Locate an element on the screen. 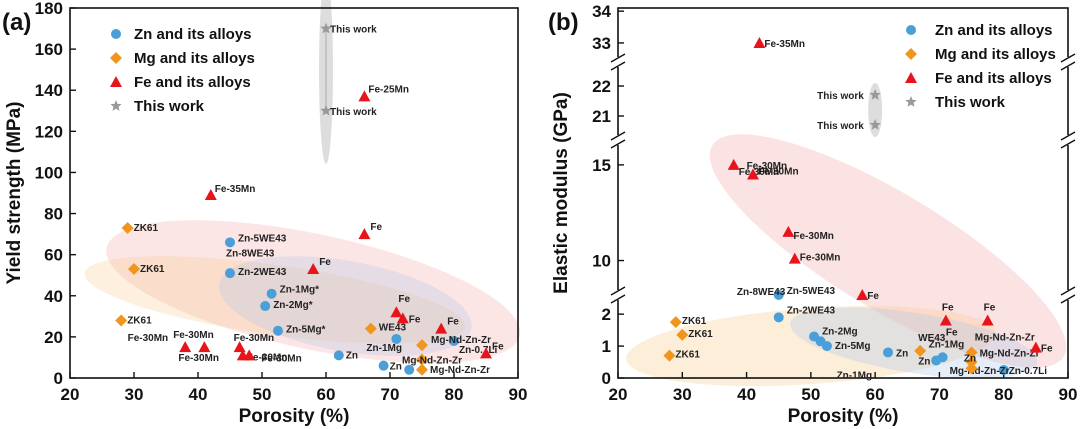  fe-region is located at coordinates (313, 292).